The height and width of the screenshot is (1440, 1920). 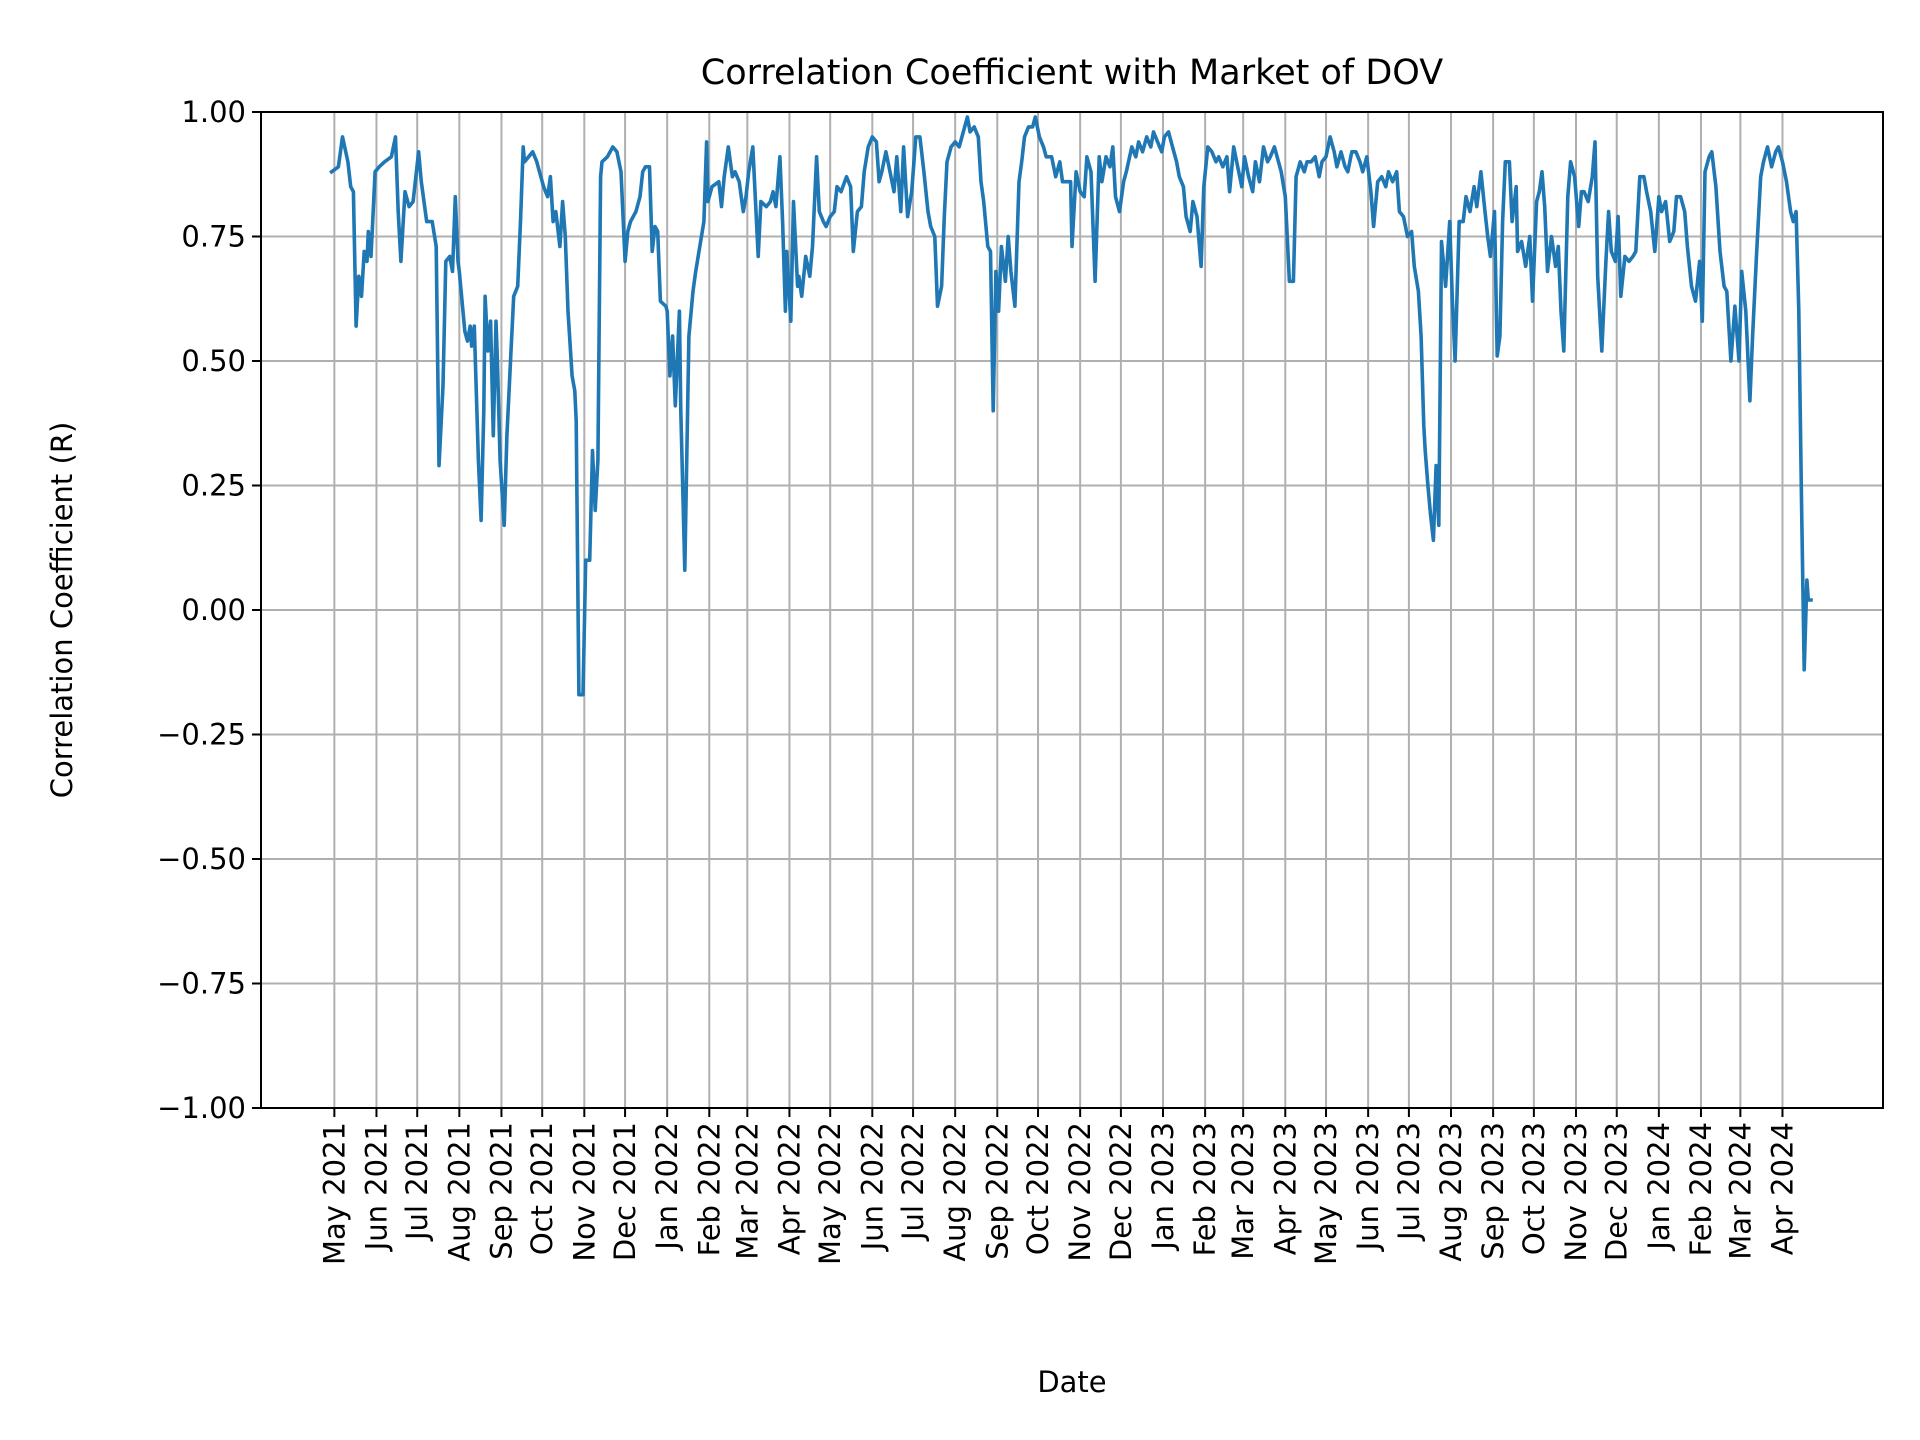 I want to click on x-tick-label: Nov 2022, so click(x=1080, y=1192).